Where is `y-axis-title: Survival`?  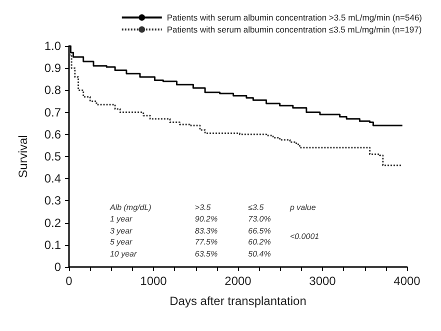
y-axis-title: Survival is located at coordinates (23, 156).